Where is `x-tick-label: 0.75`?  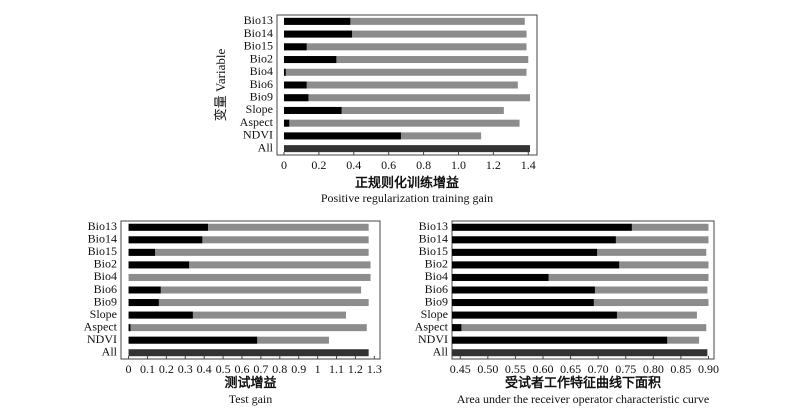
x-tick-label: 0.75 is located at coordinates (625, 369).